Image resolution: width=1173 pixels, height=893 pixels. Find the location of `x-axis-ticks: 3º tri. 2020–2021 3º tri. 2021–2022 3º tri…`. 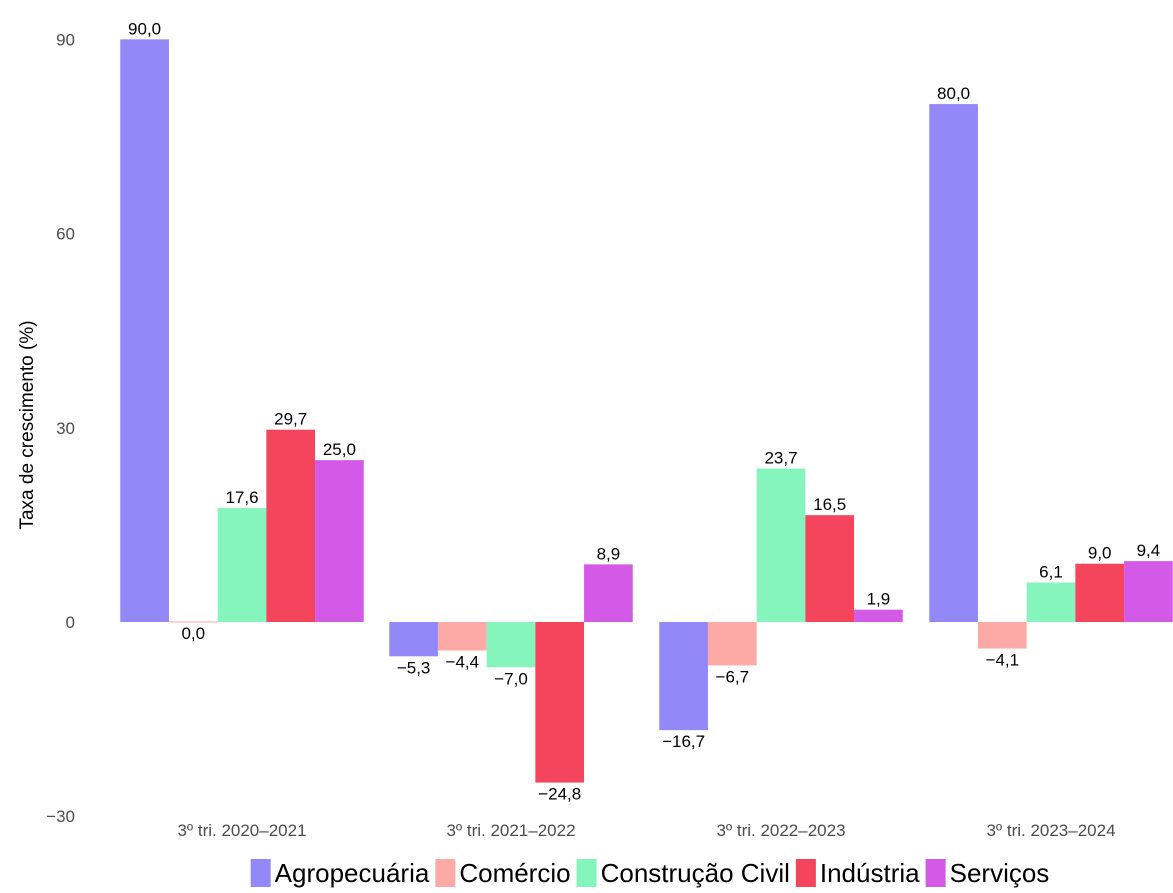

x-axis-ticks: 3º tri. 2020–2021 3º tri. 2021–2022 3º tri… is located at coordinates (646, 830).